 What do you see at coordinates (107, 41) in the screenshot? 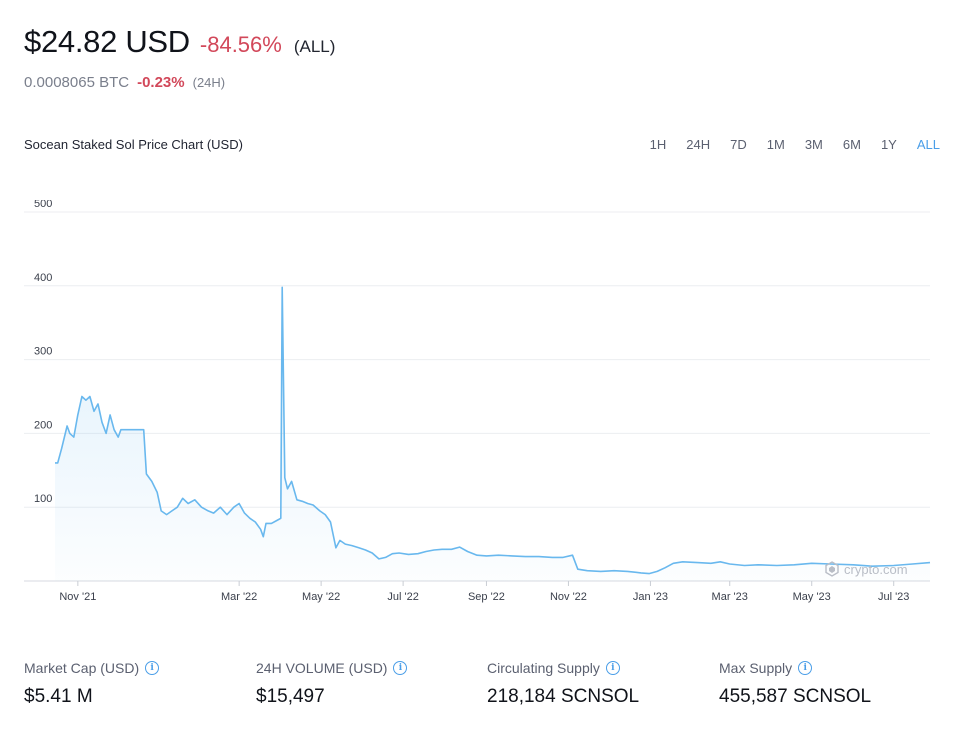
I see `current-price: $24.82 USD` at bounding box center [107, 41].